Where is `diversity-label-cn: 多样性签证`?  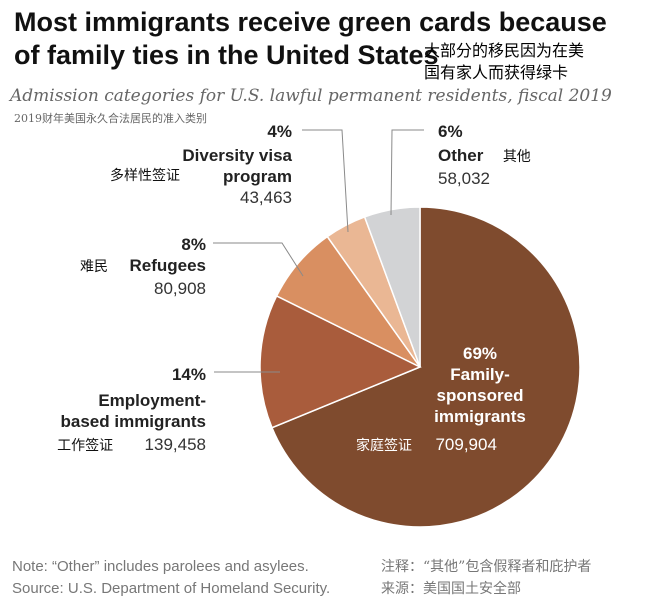
diversity-label-cn: 多样性签证 is located at coordinates (145, 176).